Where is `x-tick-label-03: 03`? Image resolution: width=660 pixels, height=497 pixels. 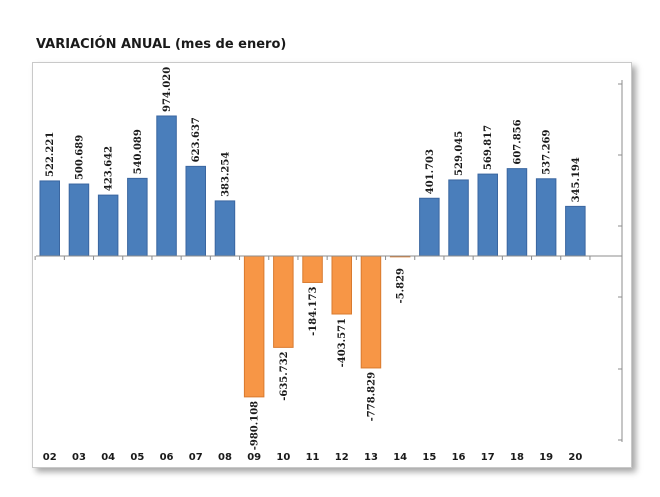
x-tick-label-03: 03 is located at coordinates (79, 457).